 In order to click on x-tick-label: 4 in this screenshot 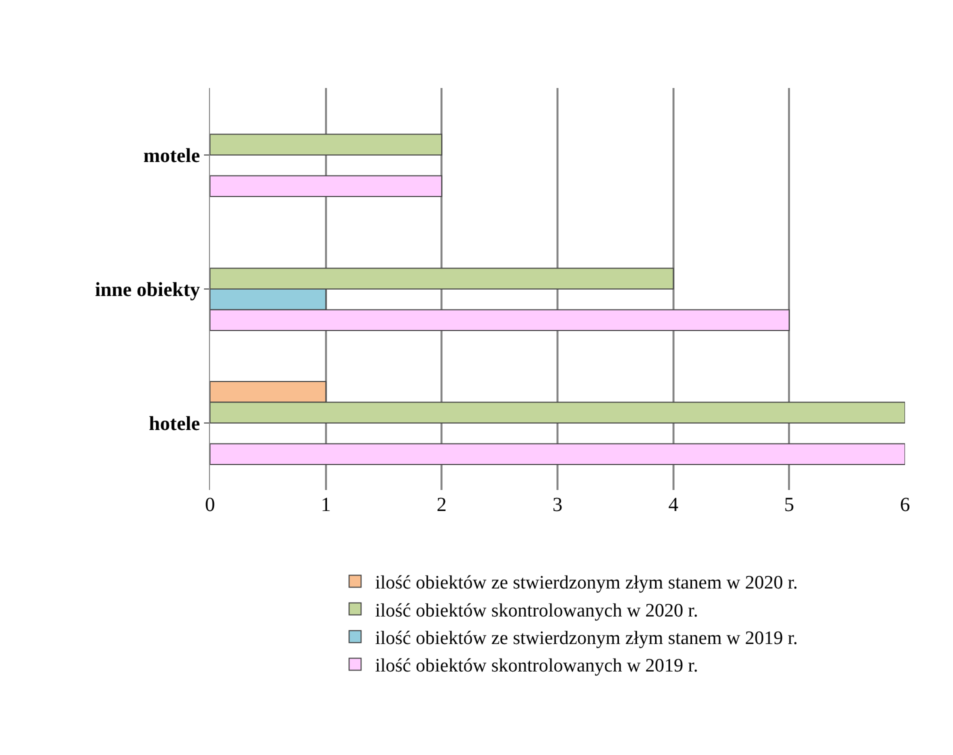, I will do `click(673, 505)`.